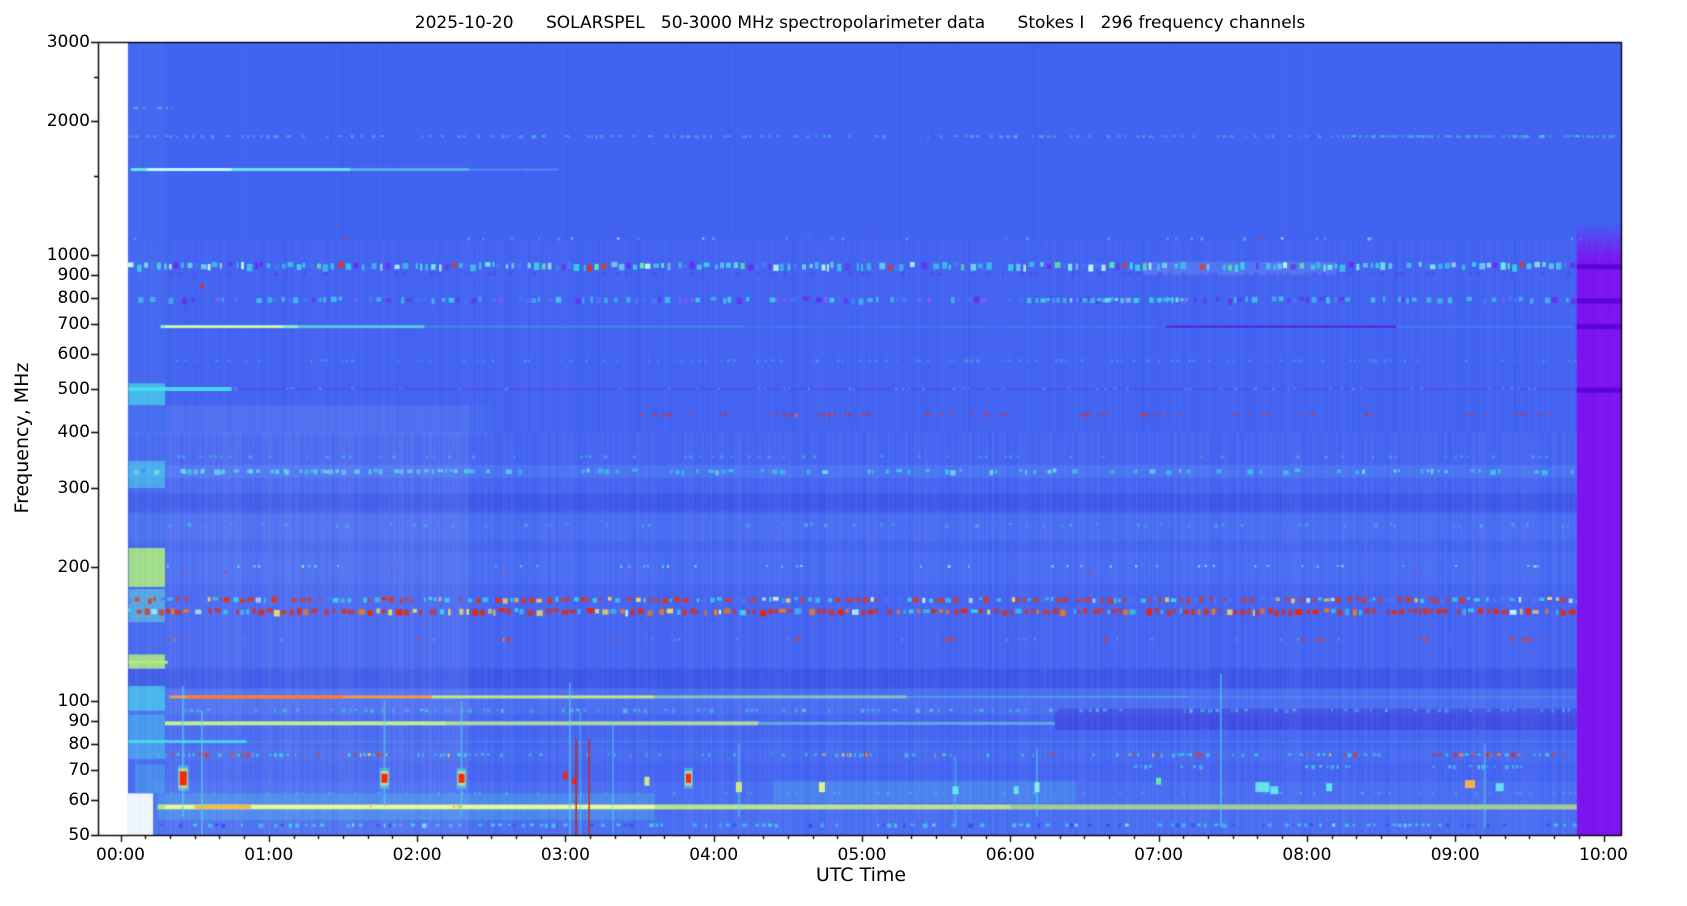 This screenshot has width=1687, height=906. Describe the element at coordinates (1159, 855) in the screenshot. I see `x-tick-label: 07:00` at that location.